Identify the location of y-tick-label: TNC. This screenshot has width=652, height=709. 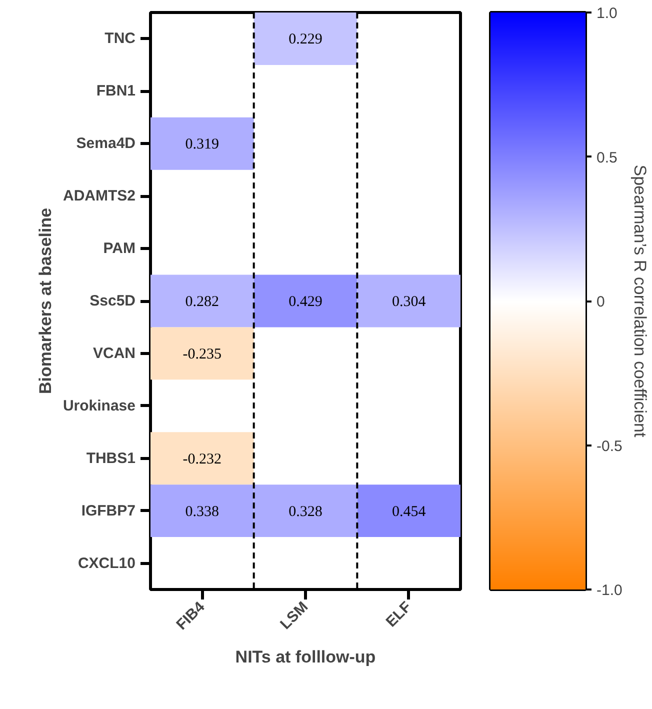
(120, 39).